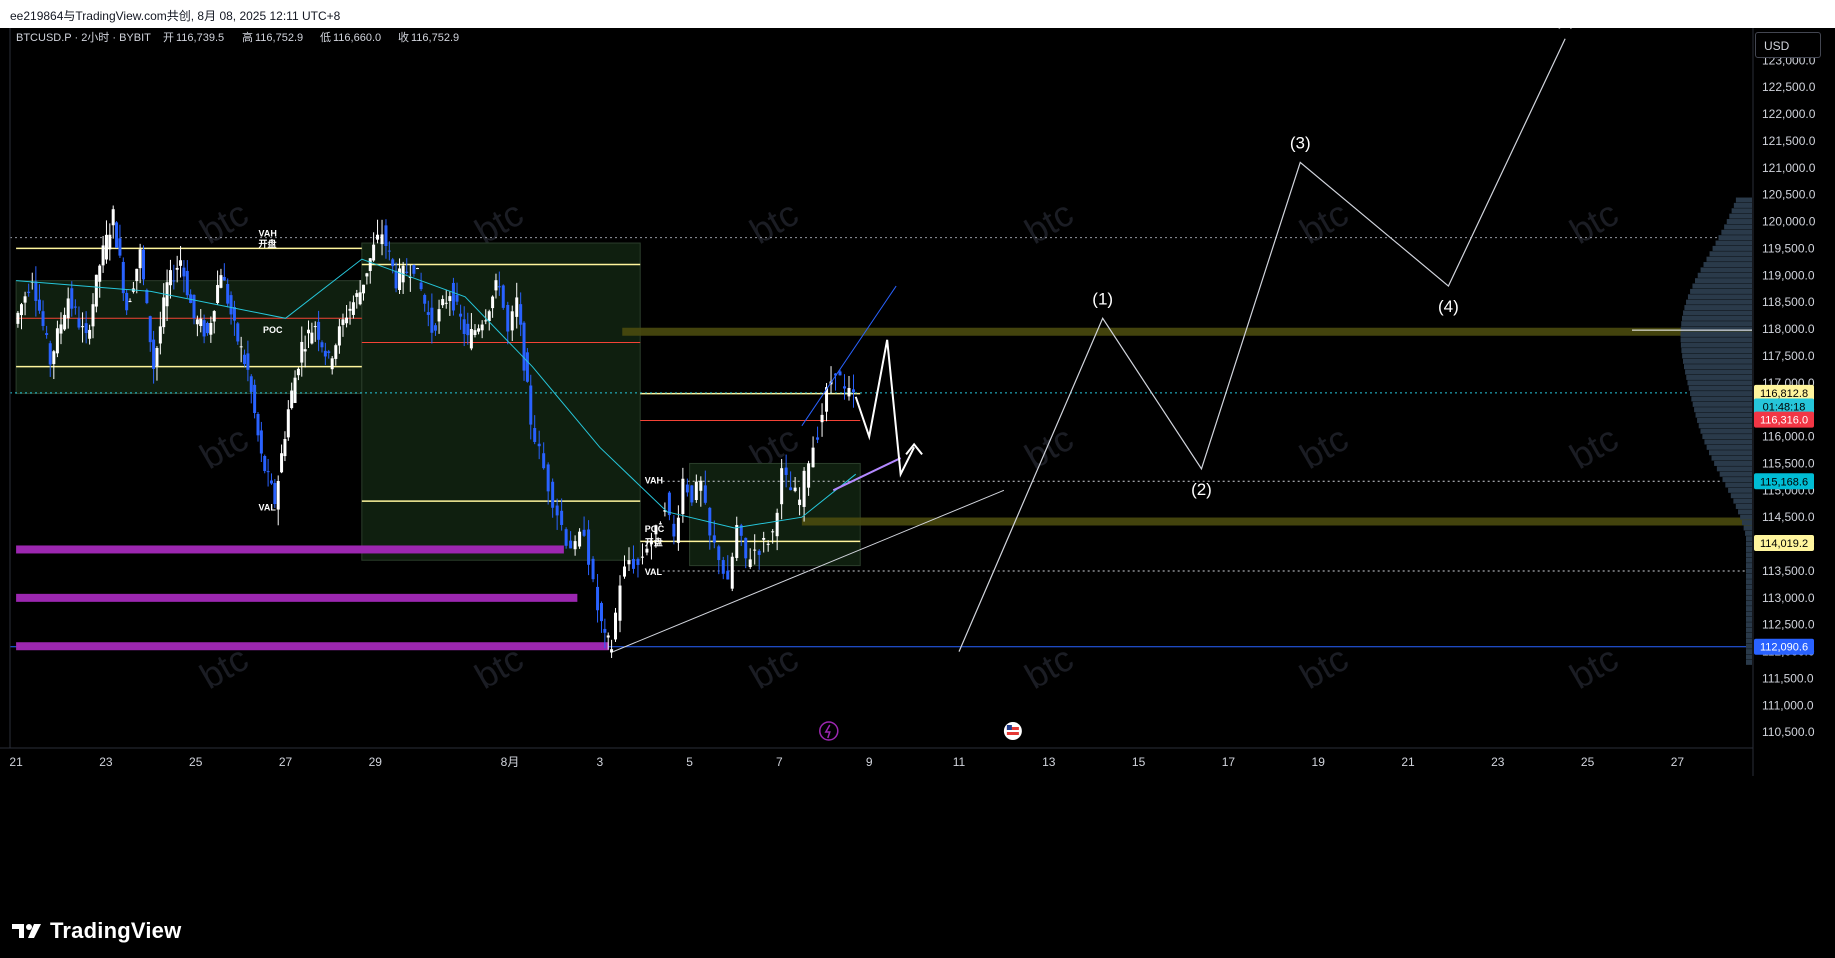  I want to click on profile-label-open: 开盘, so click(268, 243).